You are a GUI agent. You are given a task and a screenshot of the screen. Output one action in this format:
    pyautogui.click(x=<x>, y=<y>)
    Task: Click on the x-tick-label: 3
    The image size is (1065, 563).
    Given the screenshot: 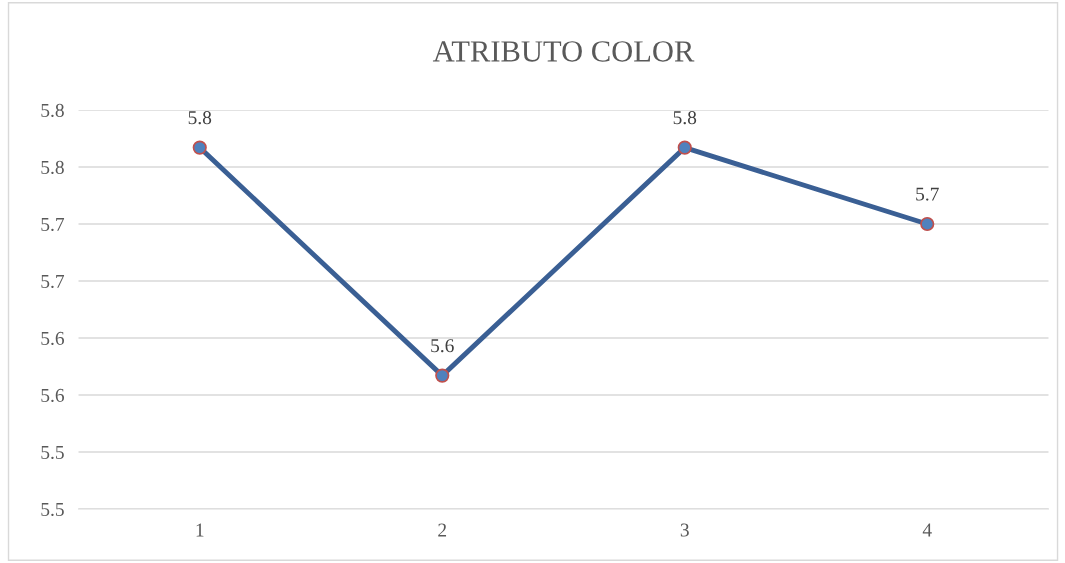 What is the action you would take?
    pyautogui.click(x=684, y=530)
    